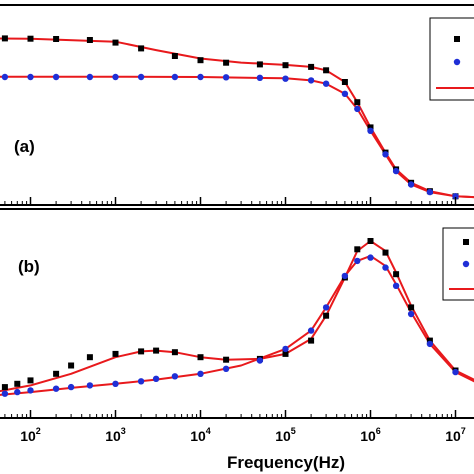 The height and width of the screenshot is (474, 474). What do you see at coordinates (200, 435) in the screenshot?
I see `x-tick-label: 10⁴` at bounding box center [200, 435].